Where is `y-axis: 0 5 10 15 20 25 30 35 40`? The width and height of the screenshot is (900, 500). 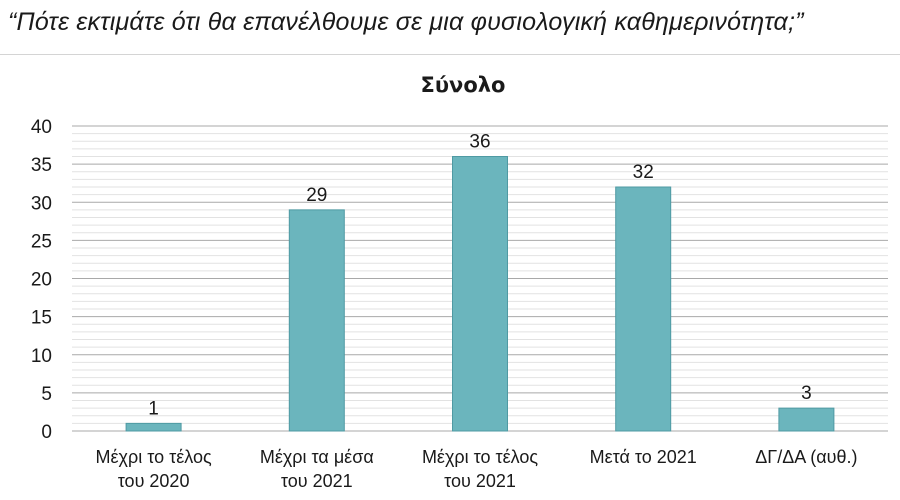
y-axis: 0 5 10 15 20 25 30 35 40 is located at coordinates (41, 280).